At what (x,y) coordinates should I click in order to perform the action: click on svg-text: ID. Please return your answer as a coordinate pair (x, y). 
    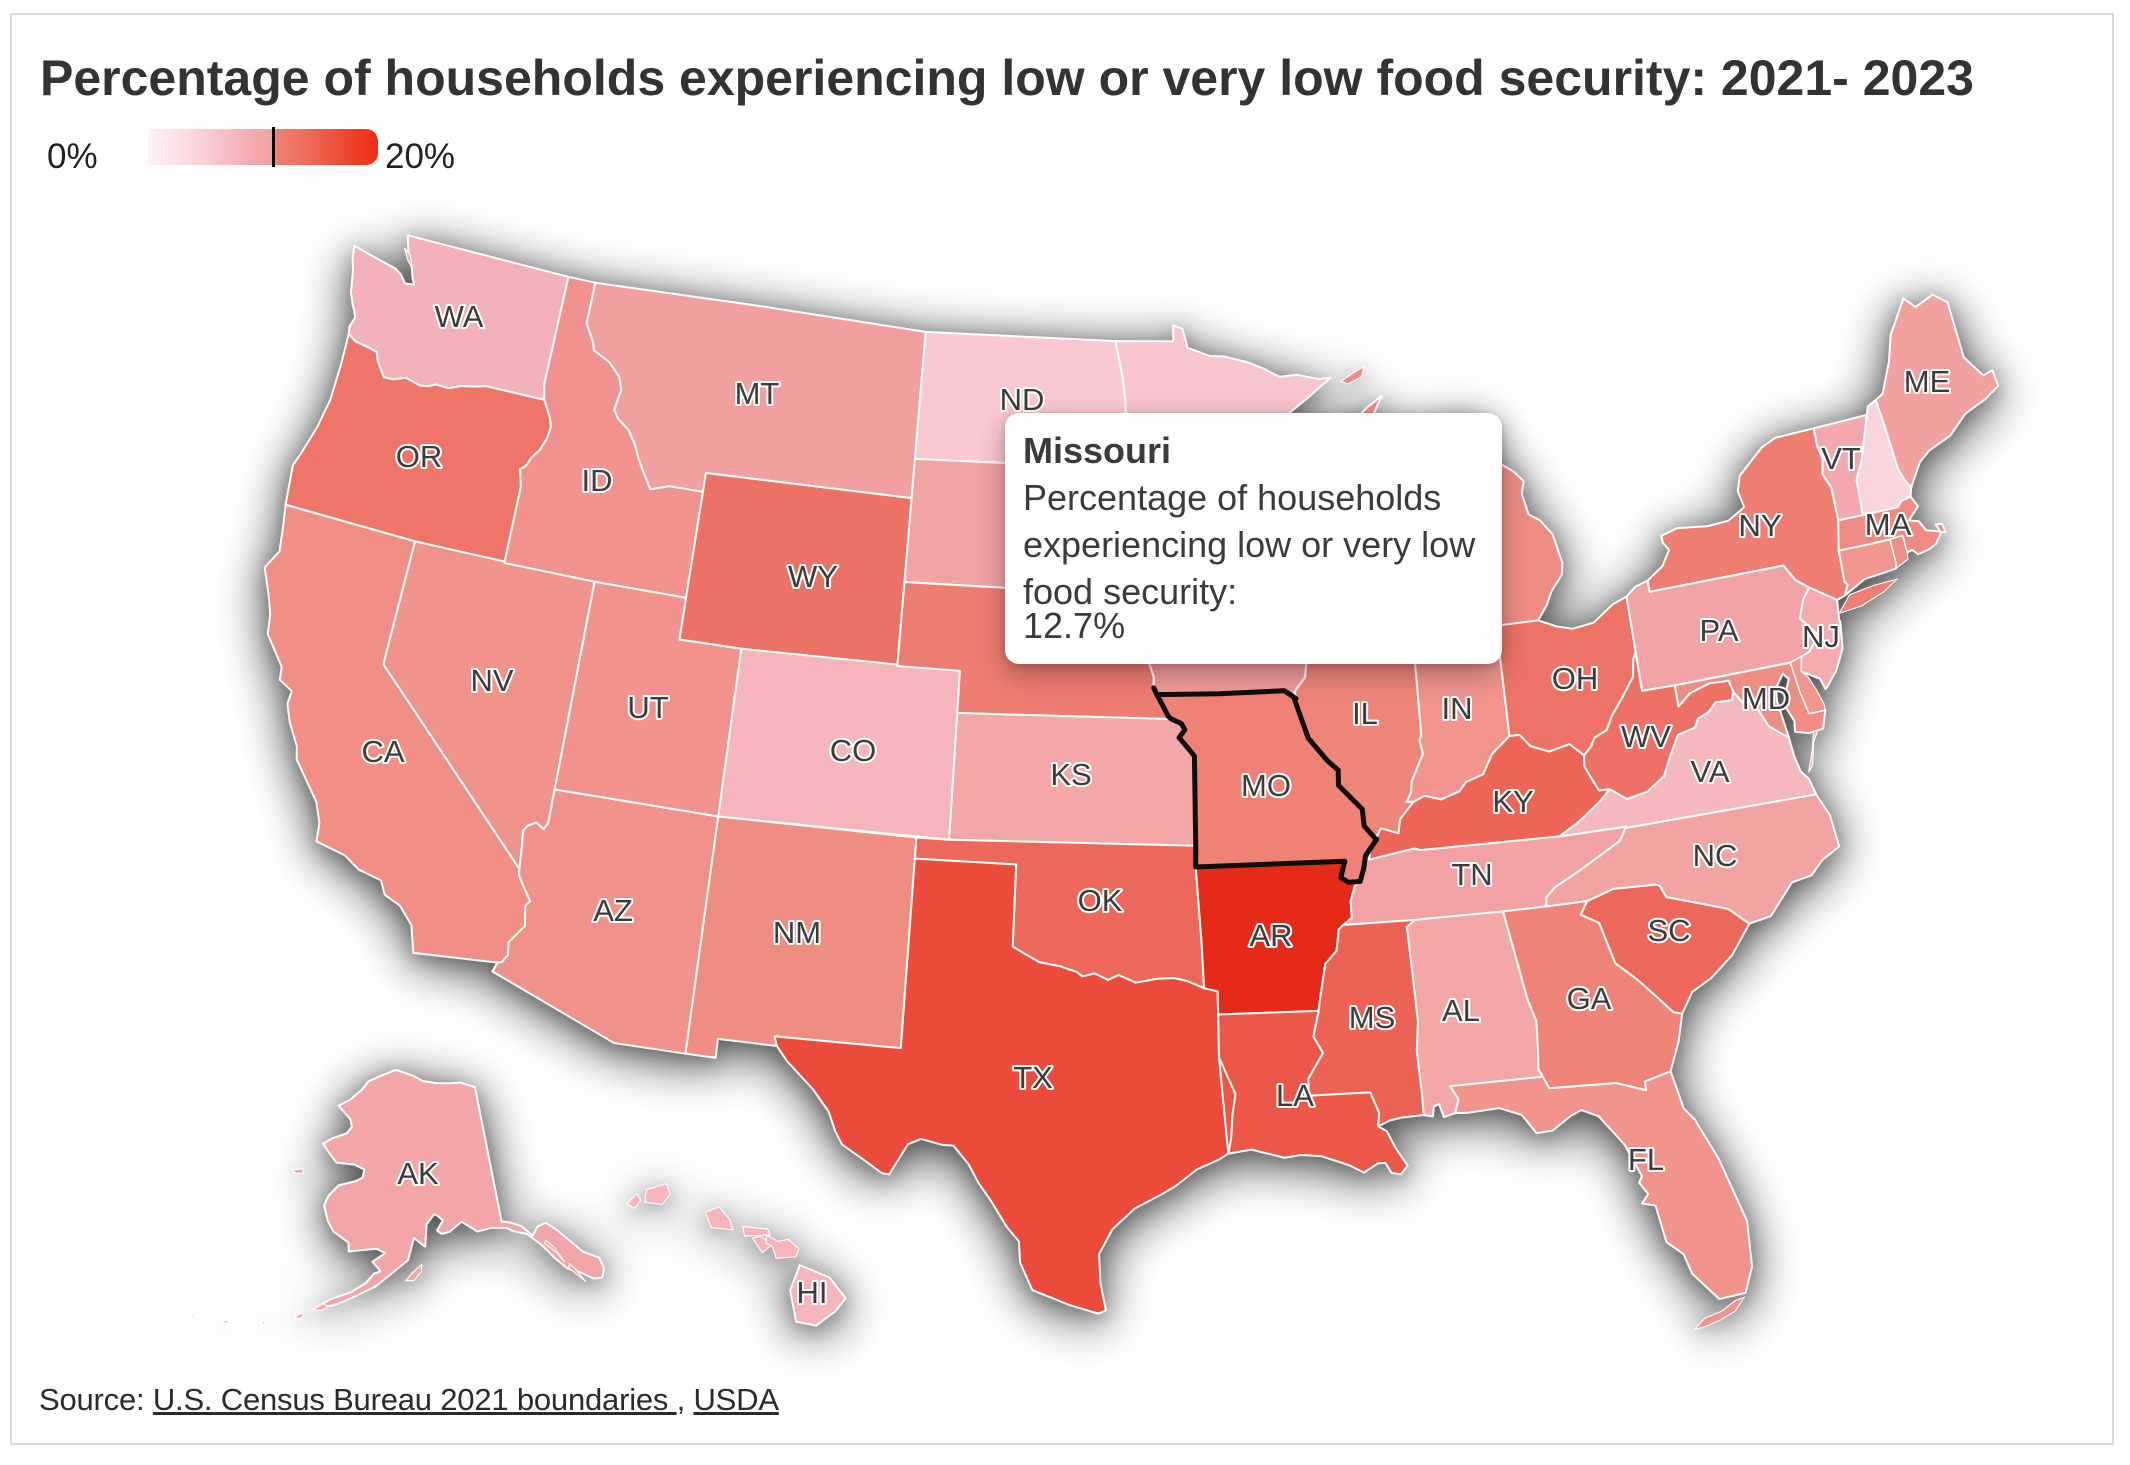
    Looking at the image, I should click on (597, 480).